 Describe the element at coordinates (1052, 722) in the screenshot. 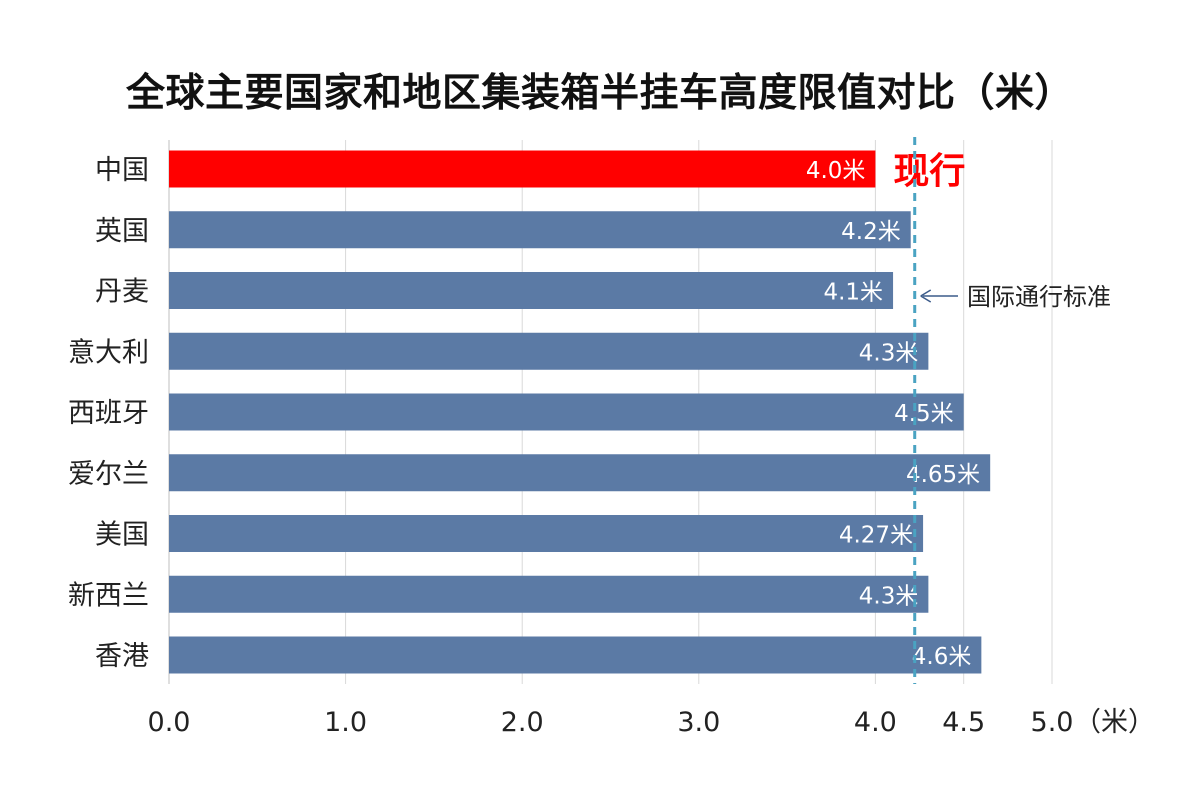

I see `x-tick-label: 5.0` at that location.